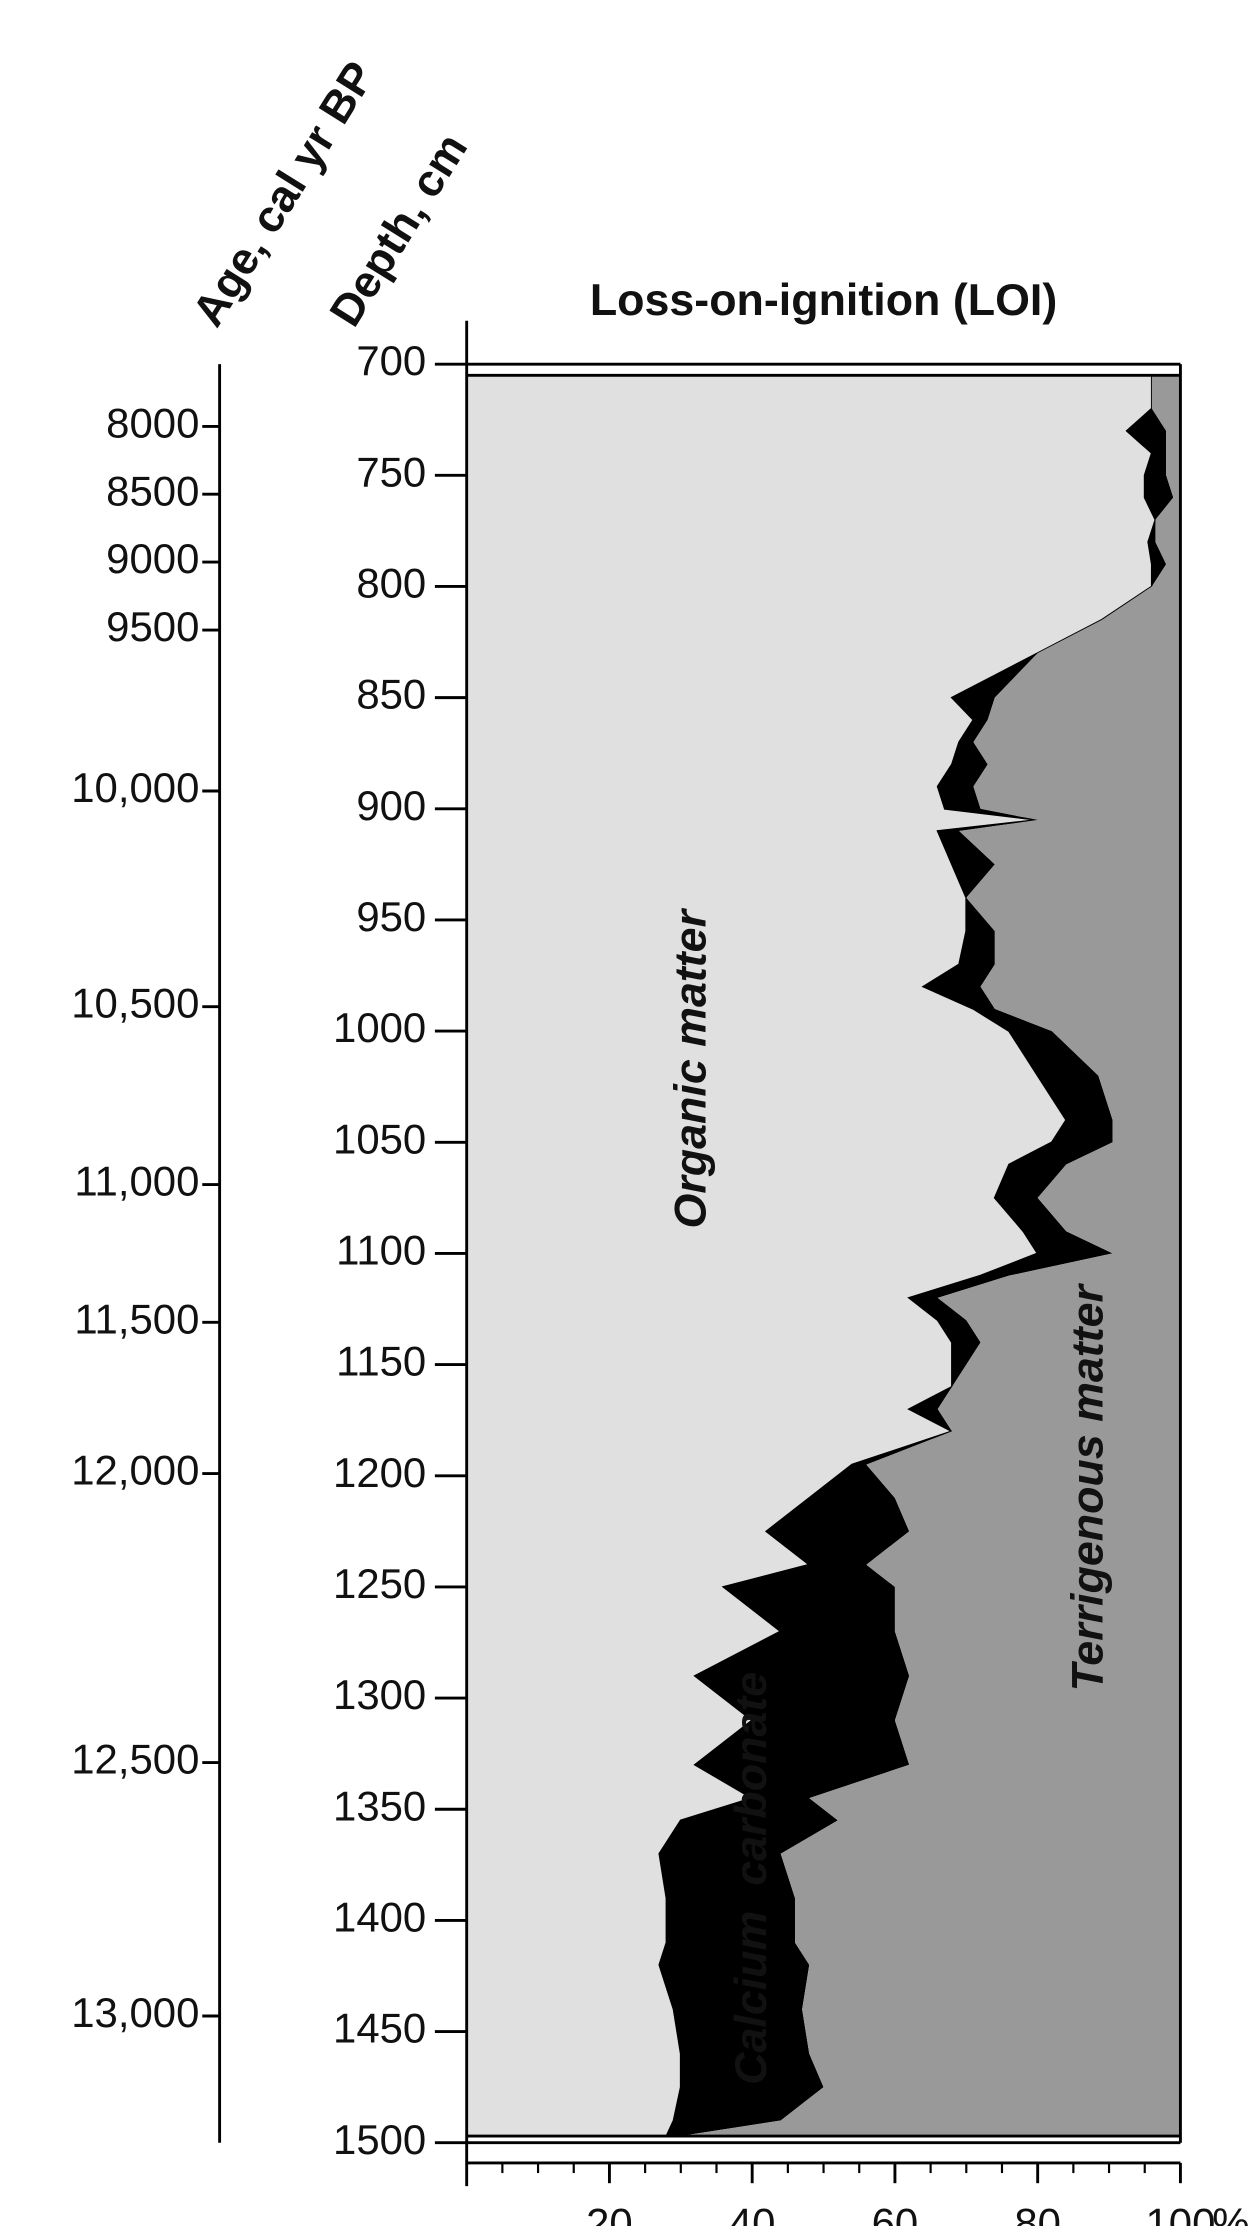  I want to click on y-tick-label: 1450, so click(379, 2028).